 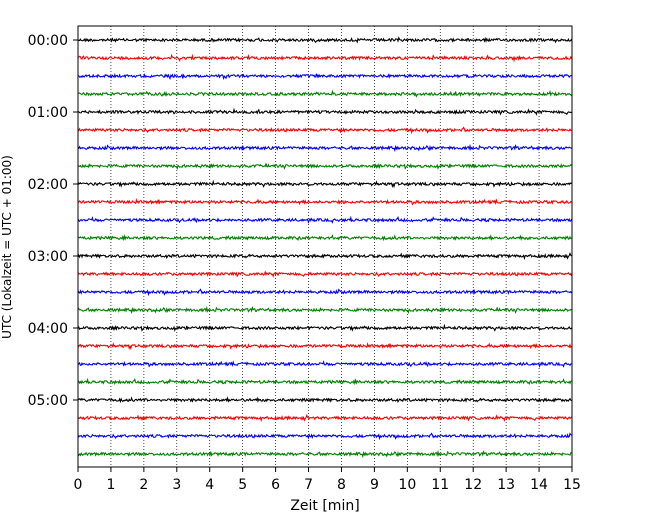 What do you see at coordinates (324, 506) in the screenshot?
I see `x-axis-title: Zeit [min]` at bounding box center [324, 506].